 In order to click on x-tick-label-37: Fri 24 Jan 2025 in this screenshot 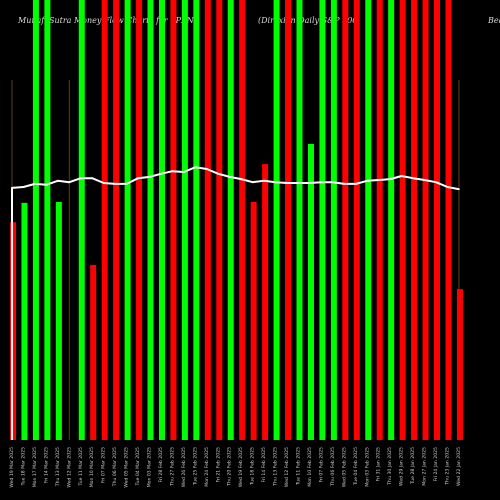, I will do `click(436, 464)`.